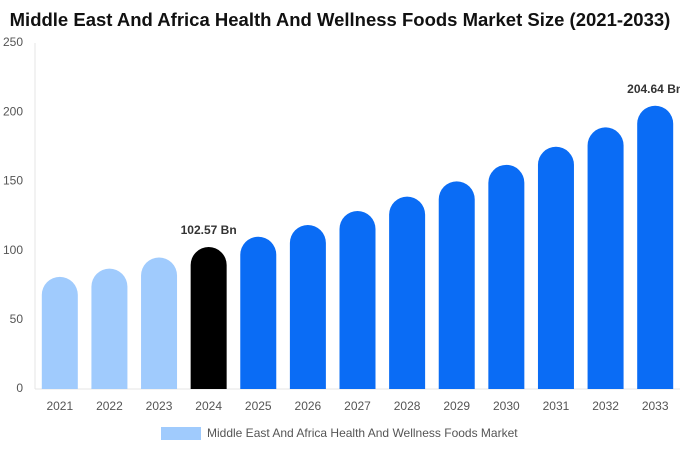 The height and width of the screenshot is (450, 680). What do you see at coordinates (19, 388) in the screenshot?
I see `y-tick-label: 0` at bounding box center [19, 388].